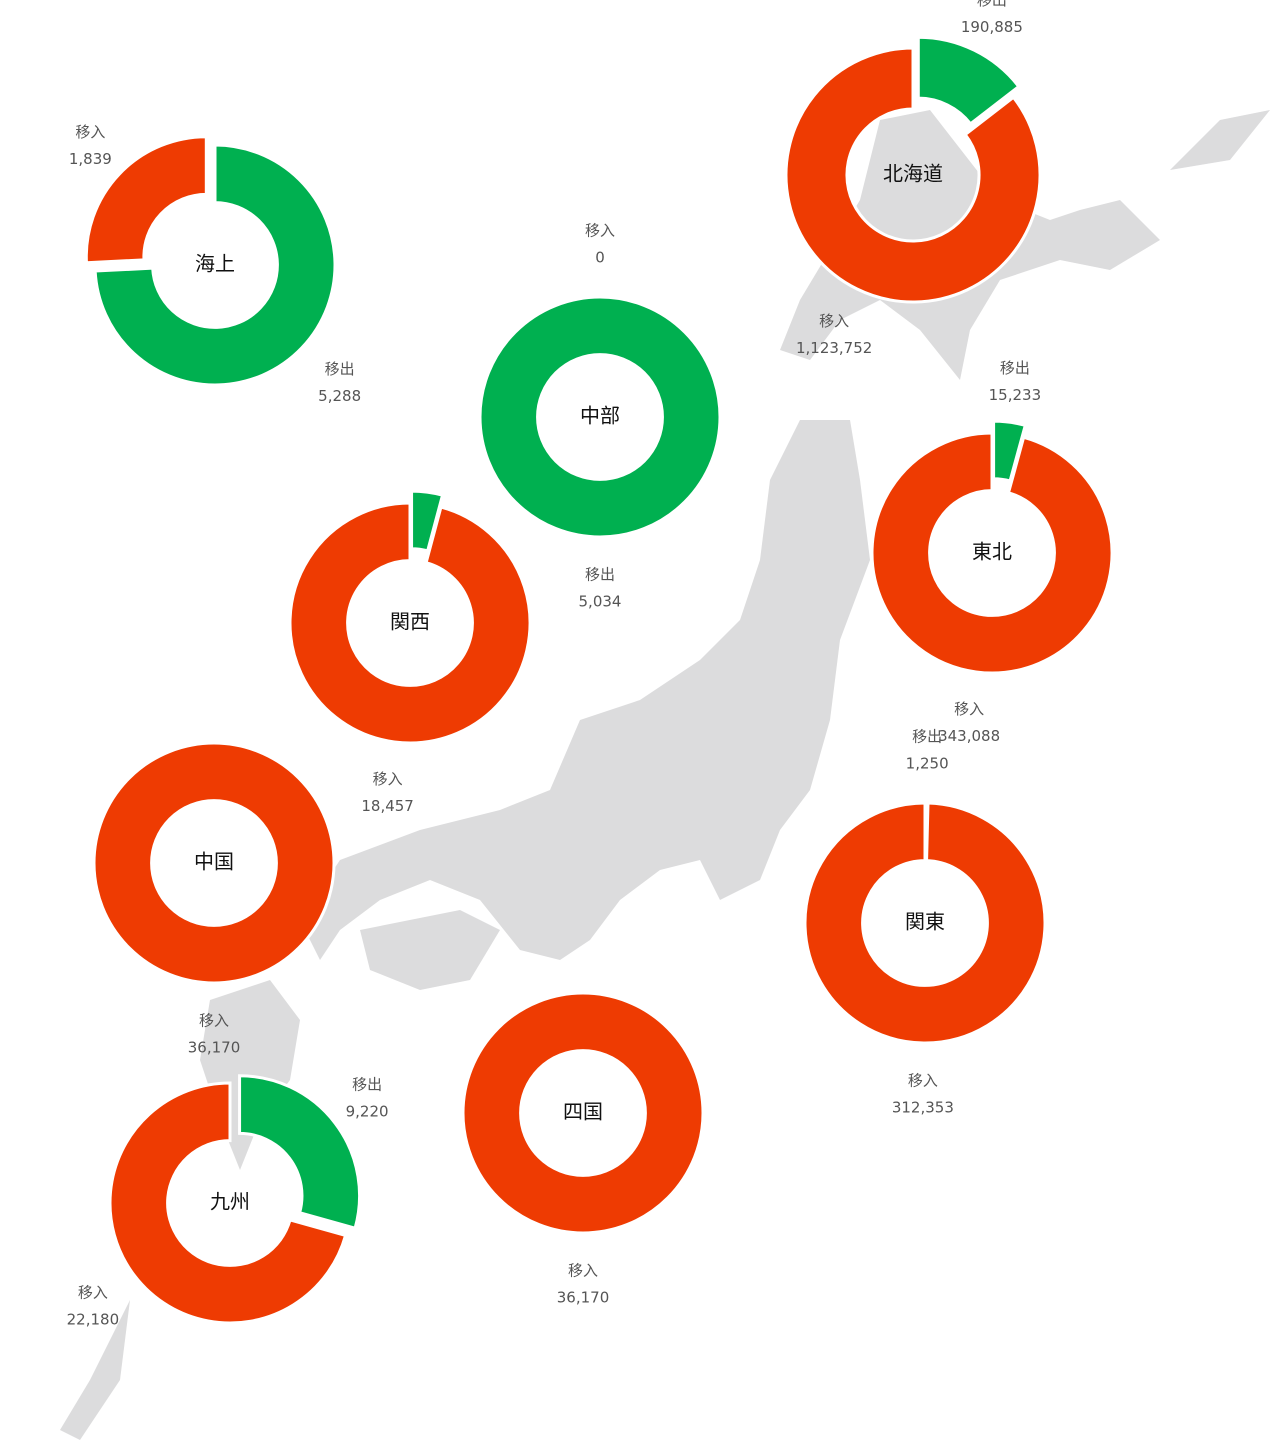  I want to click on slice-value: 22,180, so click(93, 1319).